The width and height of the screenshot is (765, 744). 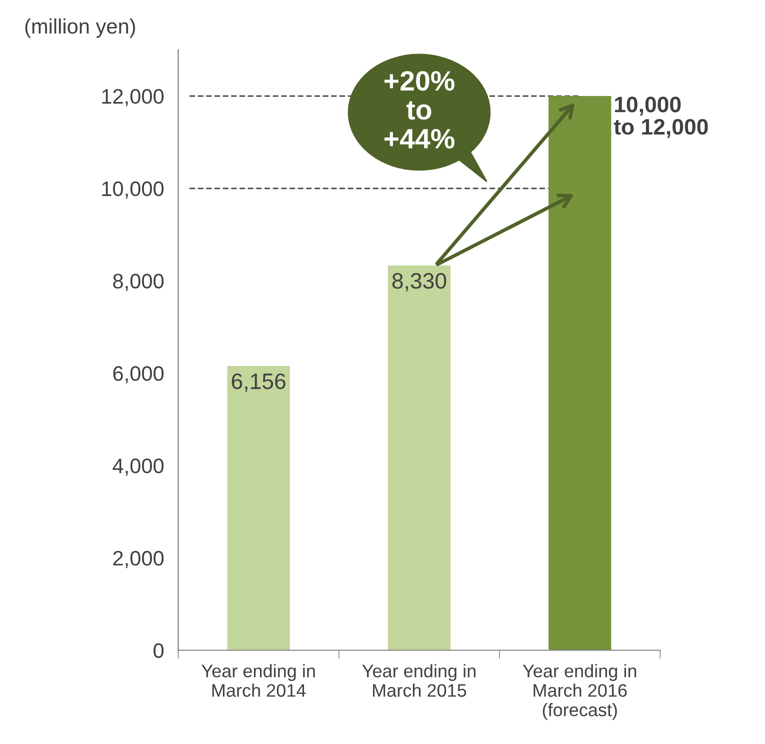 What do you see at coordinates (159, 650) in the screenshot?
I see `y-tick-label: 0` at bounding box center [159, 650].